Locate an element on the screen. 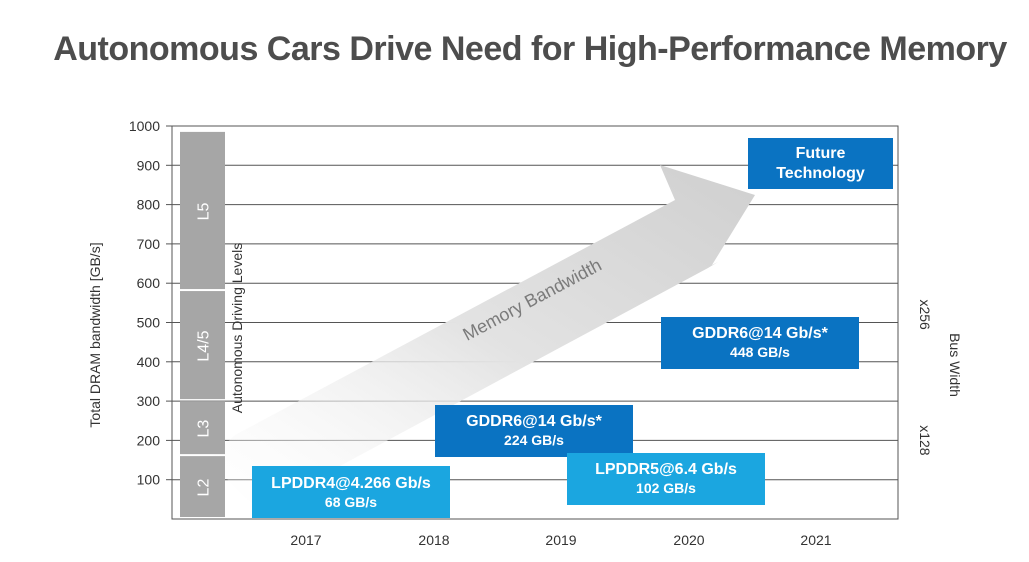  y-tick-label: 400 is located at coordinates (149, 362).